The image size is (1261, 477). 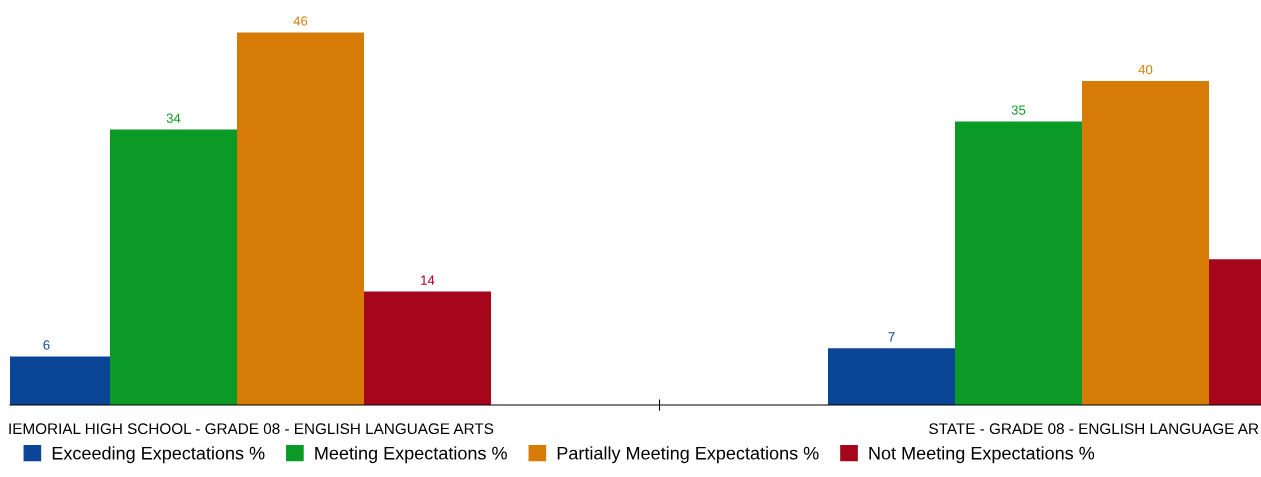 I want to click on data-label: 34, so click(x=173, y=118).